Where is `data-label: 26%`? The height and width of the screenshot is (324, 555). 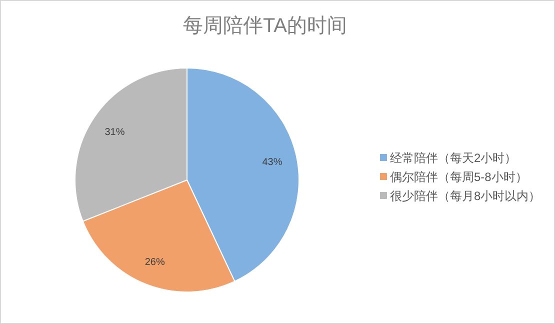
data-label: 26% is located at coordinates (154, 262).